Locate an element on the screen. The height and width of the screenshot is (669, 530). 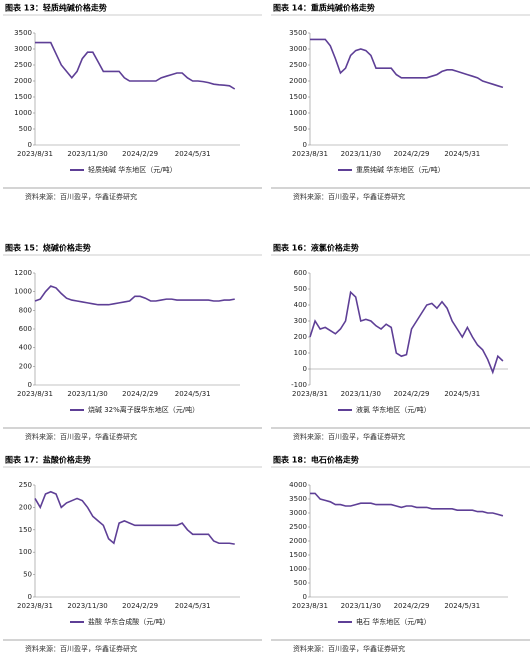
legend-label: 盐酸 华东合成酸（元/吨） is located at coordinates (129, 621).